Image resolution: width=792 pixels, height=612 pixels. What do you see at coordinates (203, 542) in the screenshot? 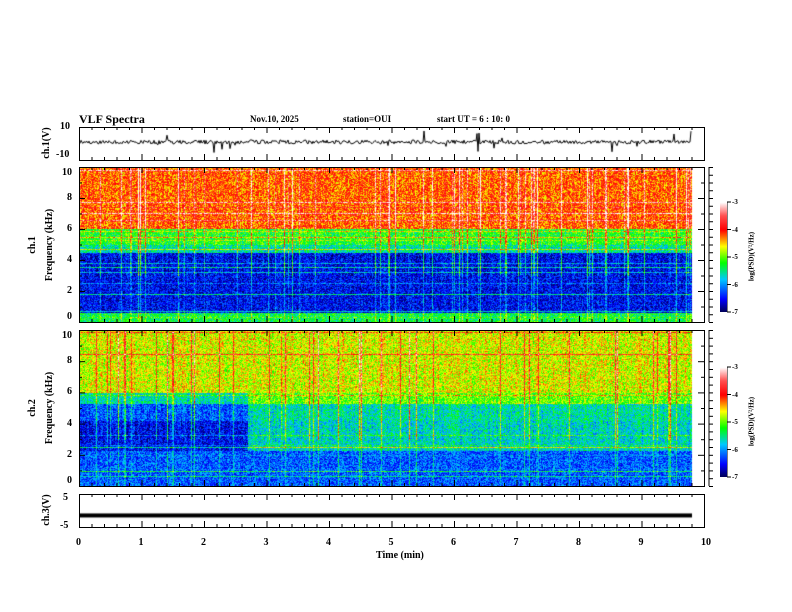
I see `x-tick-label: 2` at bounding box center [203, 542].